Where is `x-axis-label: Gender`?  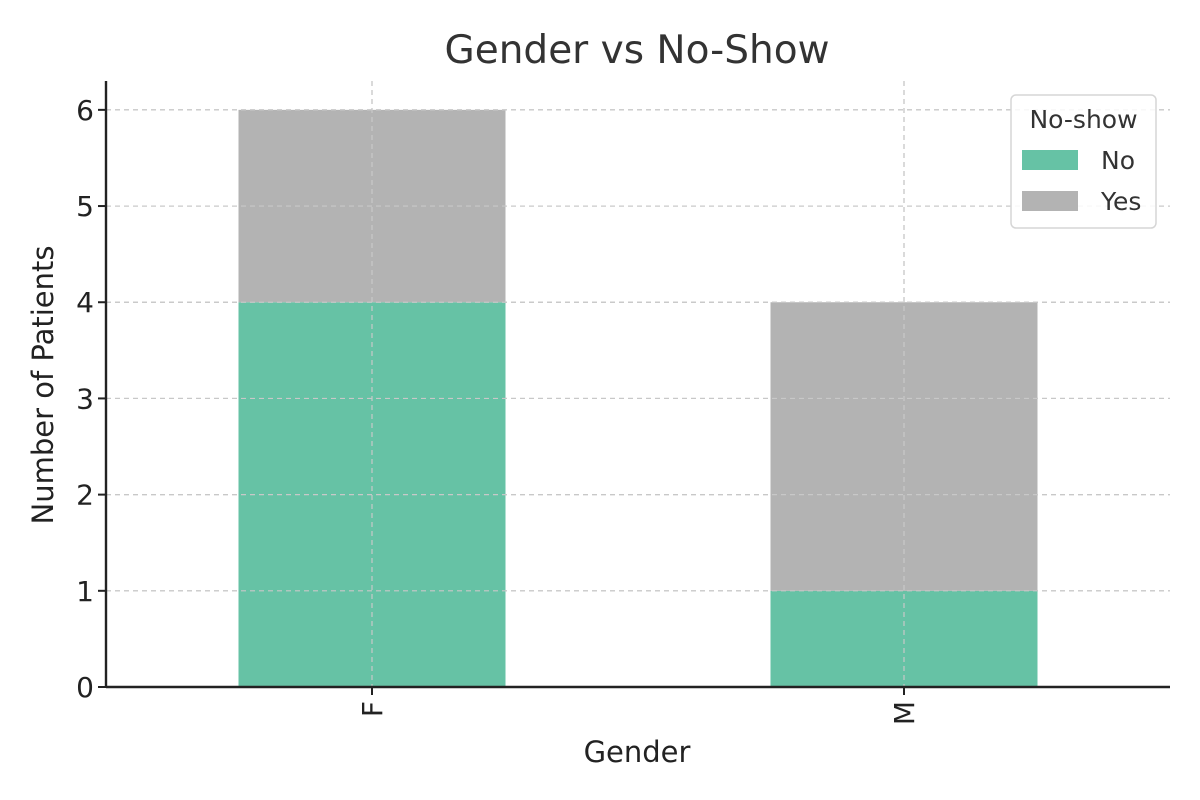
x-axis-label: Gender is located at coordinates (637, 752).